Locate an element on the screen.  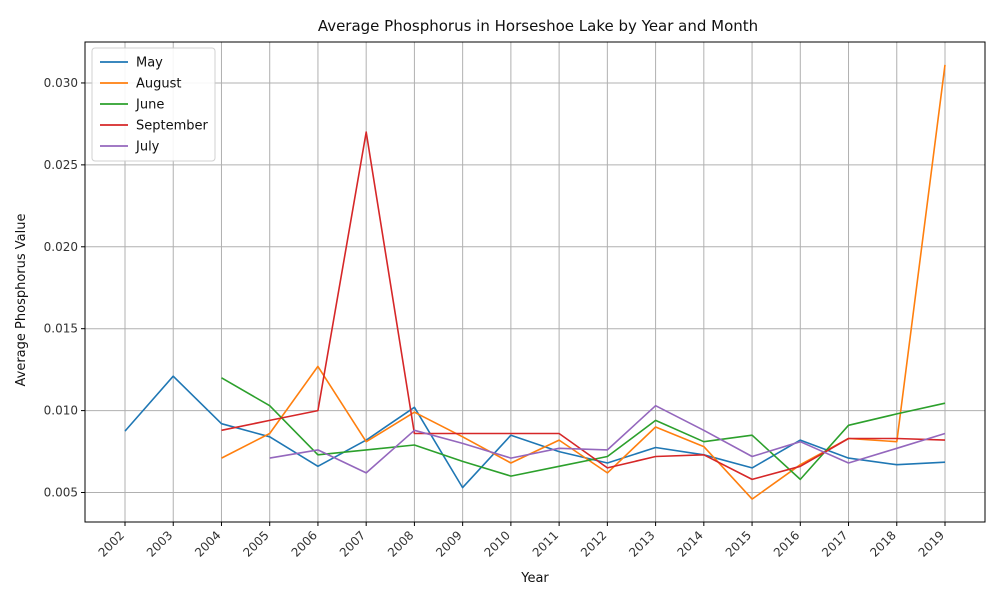
y-tick-label: 0.025 is located at coordinates (61, 165).